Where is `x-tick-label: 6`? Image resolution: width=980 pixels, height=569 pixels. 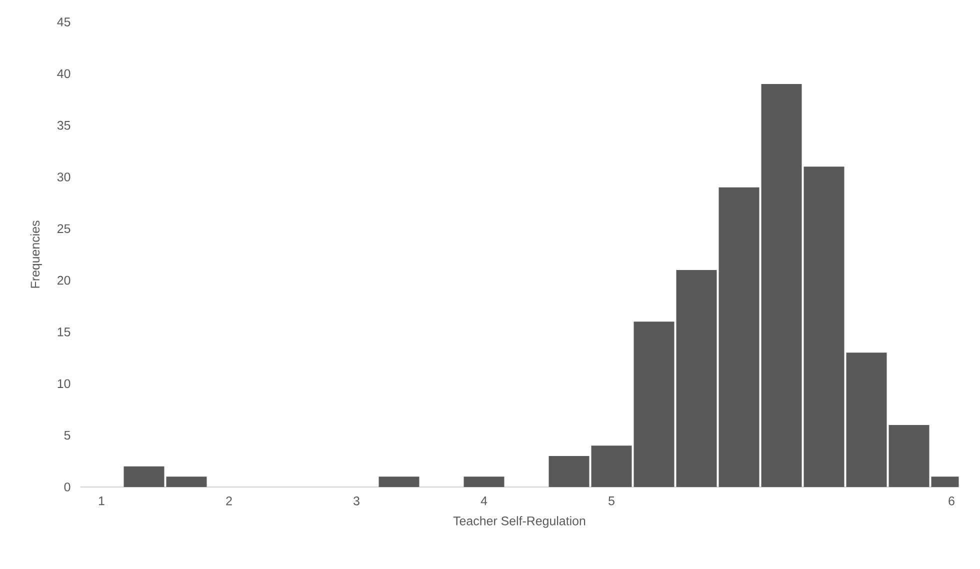
x-tick-label: 6 is located at coordinates (951, 501).